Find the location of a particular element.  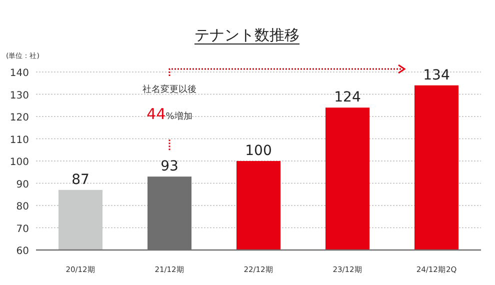

y-tick-label: 60 is located at coordinates (22, 251).